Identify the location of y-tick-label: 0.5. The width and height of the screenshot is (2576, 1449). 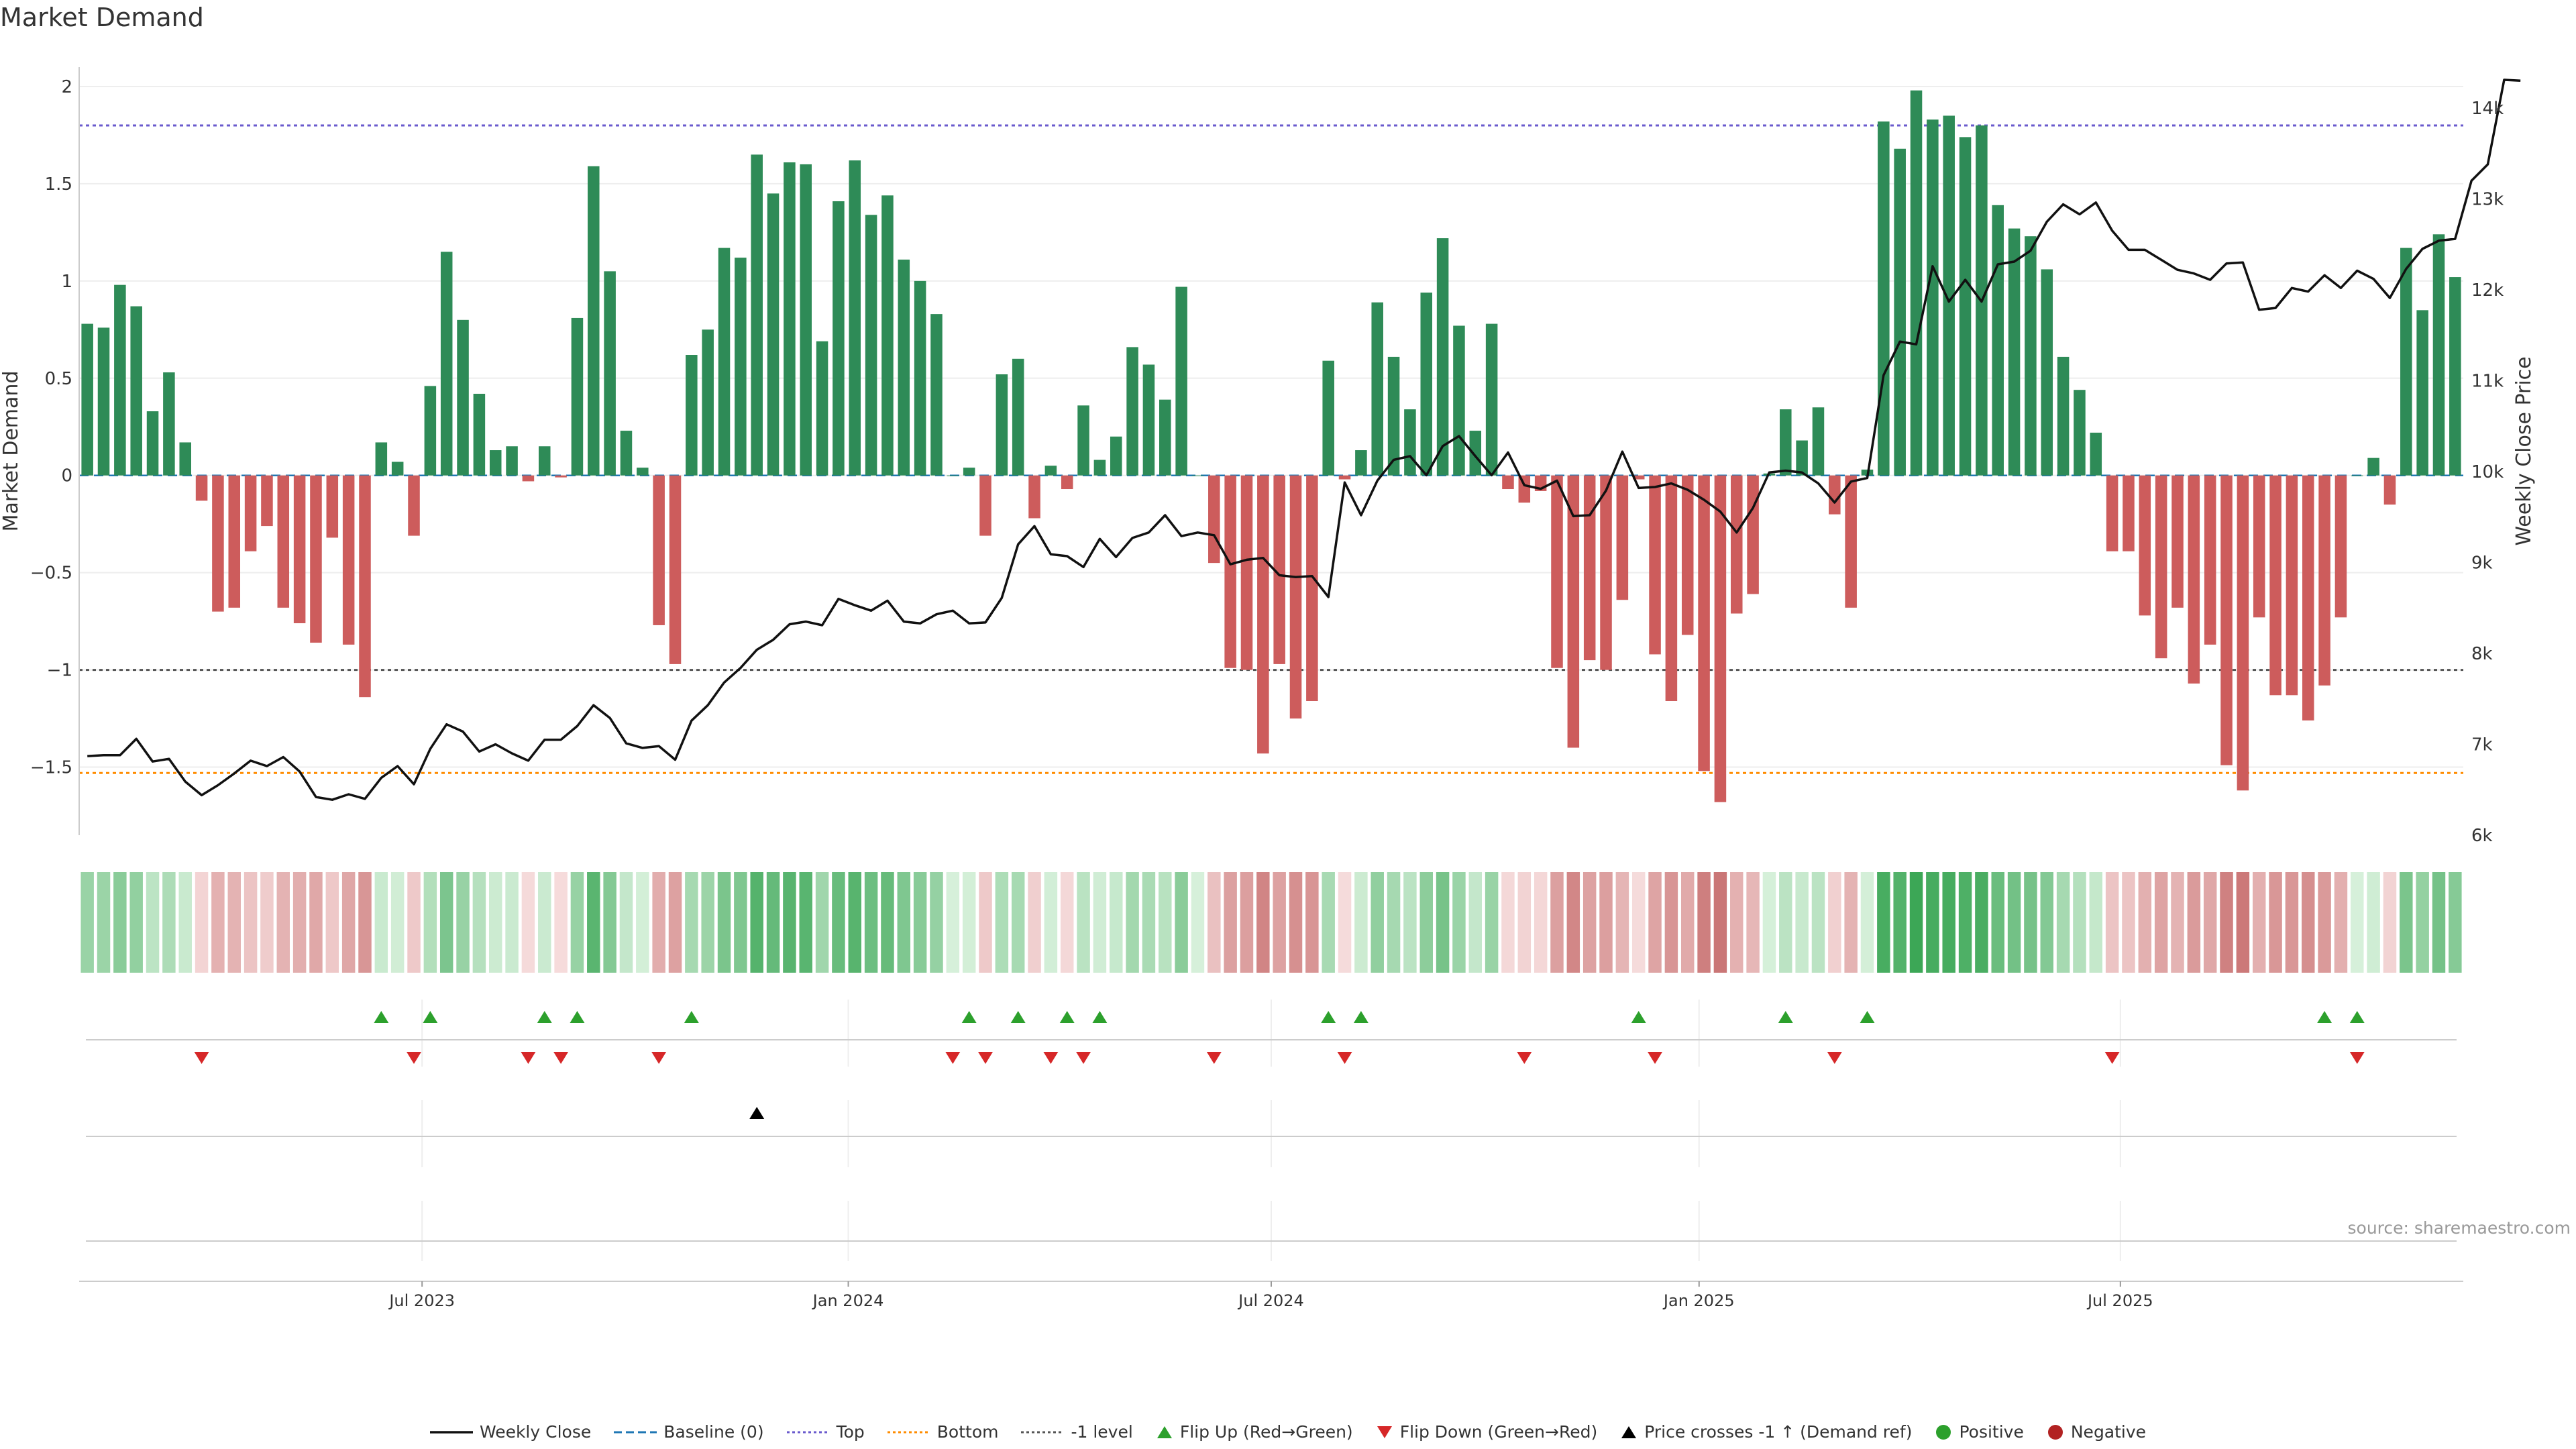
(58, 379).